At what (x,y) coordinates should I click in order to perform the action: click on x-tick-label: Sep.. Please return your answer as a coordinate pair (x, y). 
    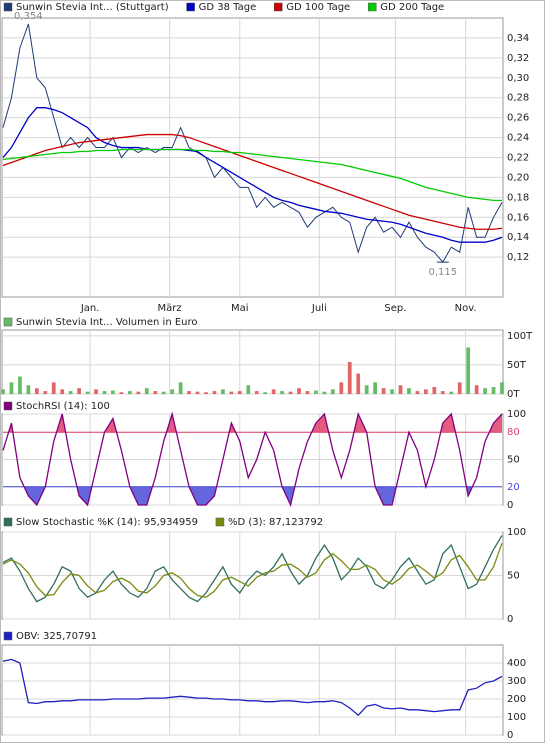
    Looking at the image, I should click on (395, 308).